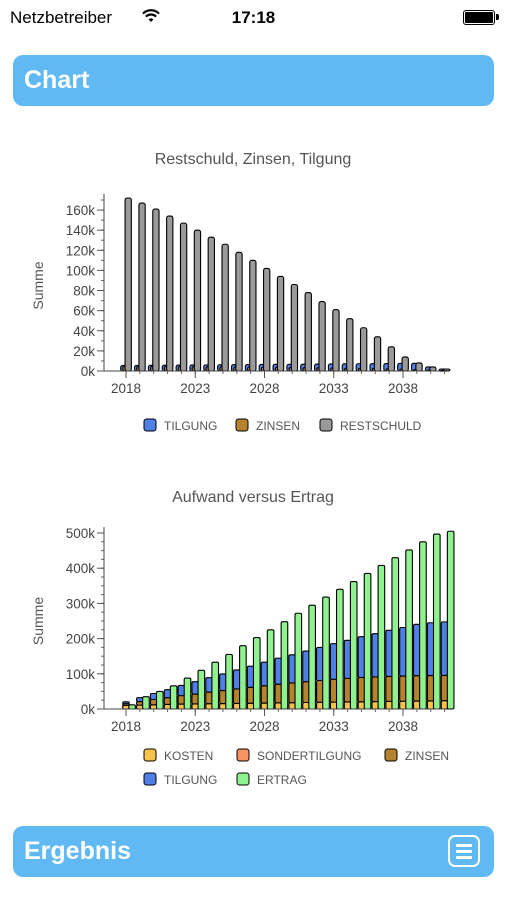 This screenshot has width=507, height=900. I want to click on legend-label: RESTSCHULD, so click(381, 426).